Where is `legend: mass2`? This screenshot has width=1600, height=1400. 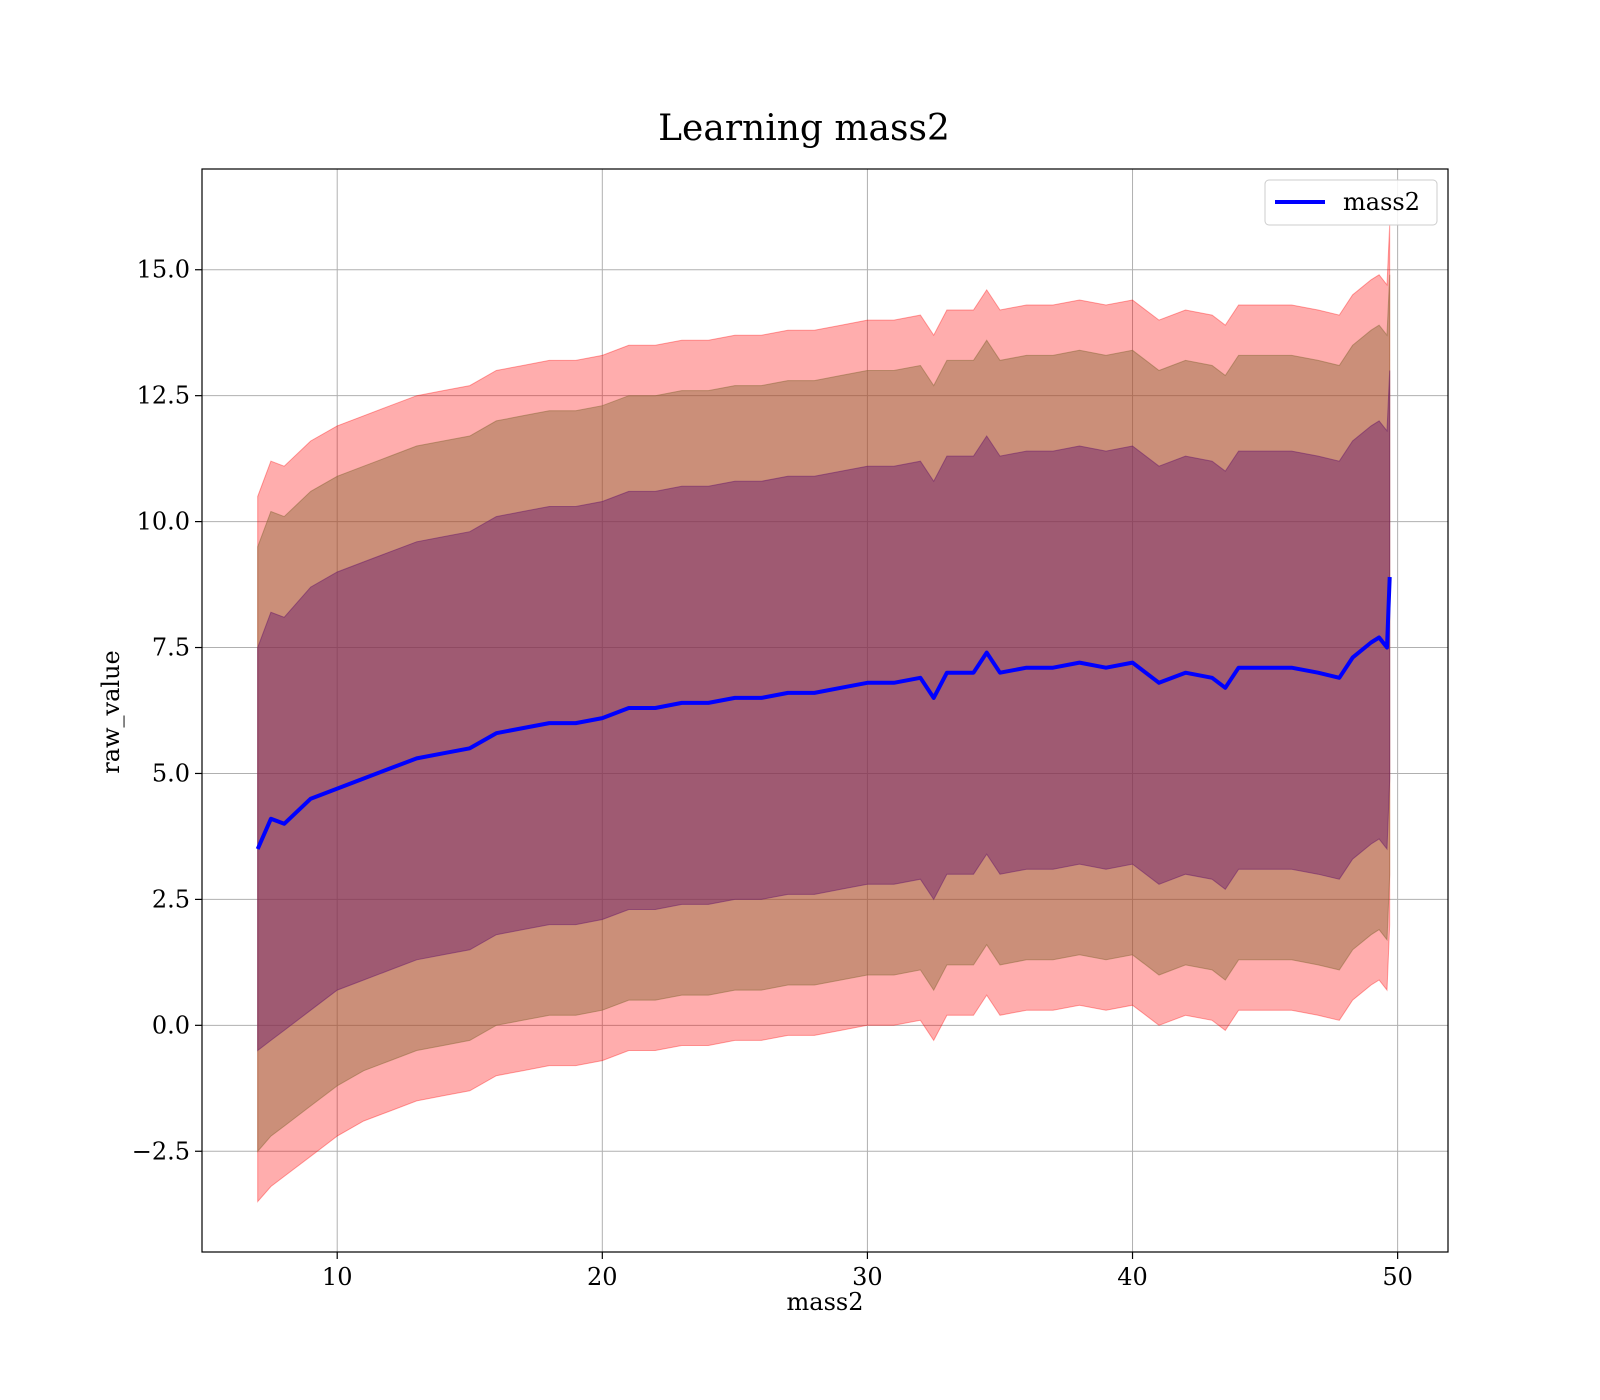 legend: mass2 is located at coordinates (1351, 202).